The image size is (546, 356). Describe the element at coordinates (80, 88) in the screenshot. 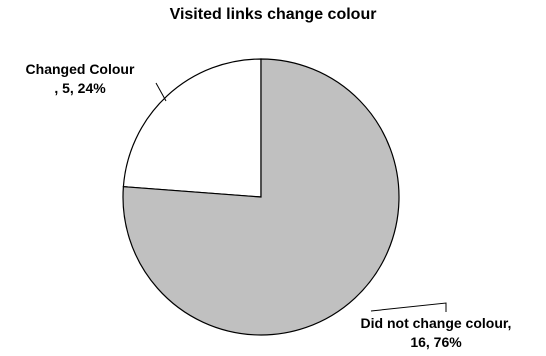

I see `slice-label-line: , 5, 24%` at that location.